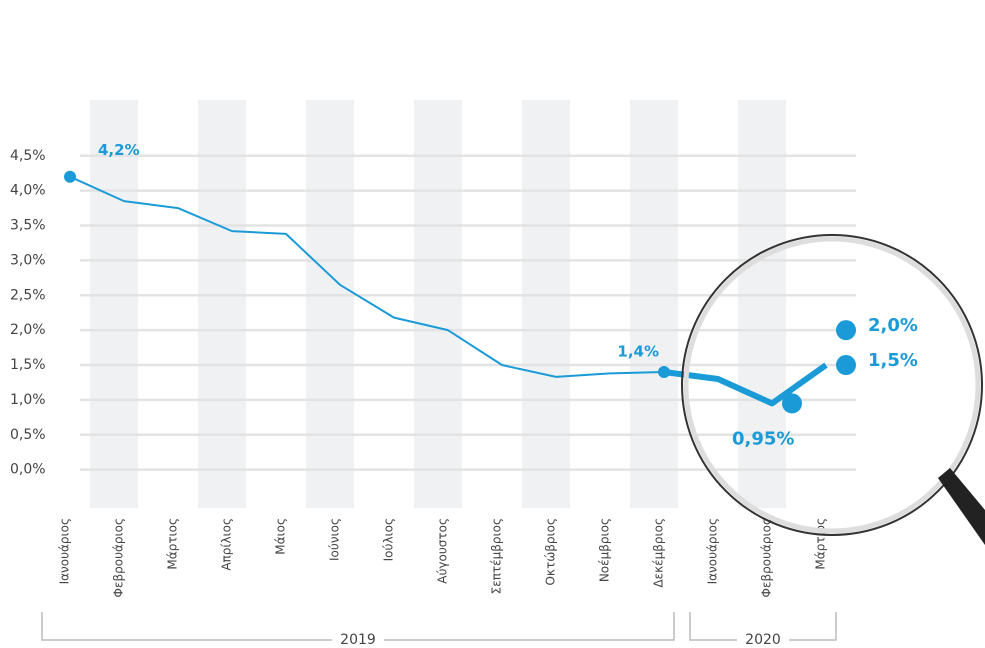 The image size is (985, 648). I want to click on group-label: 2020, so click(763, 640).